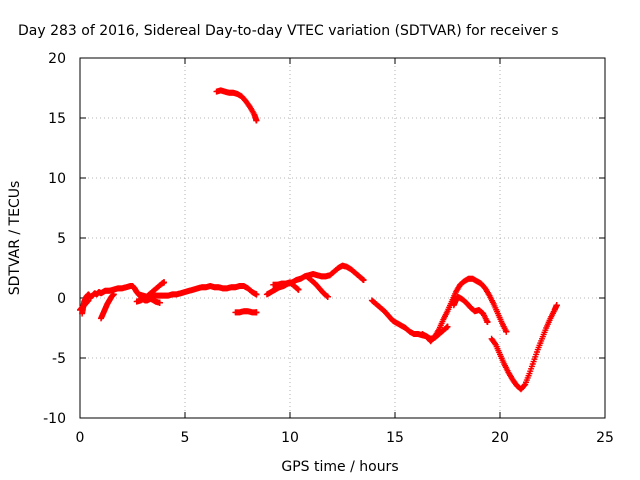  What do you see at coordinates (59, 359) in the screenshot?
I see `y-tick-label: -5` at bounding box center [59, 359].